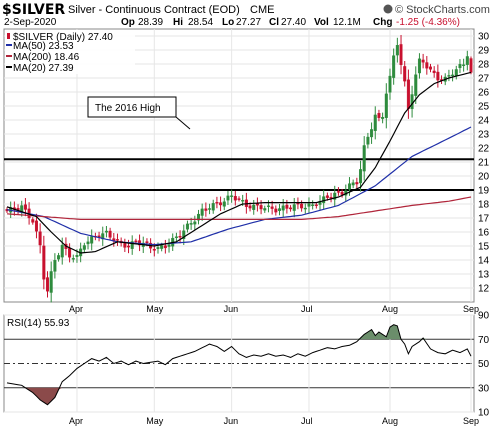 The width and height of the screenshot is (494, 430). I want to click on legend-item-price: $SILVER (Daily) 27.40, so click(60, 37).